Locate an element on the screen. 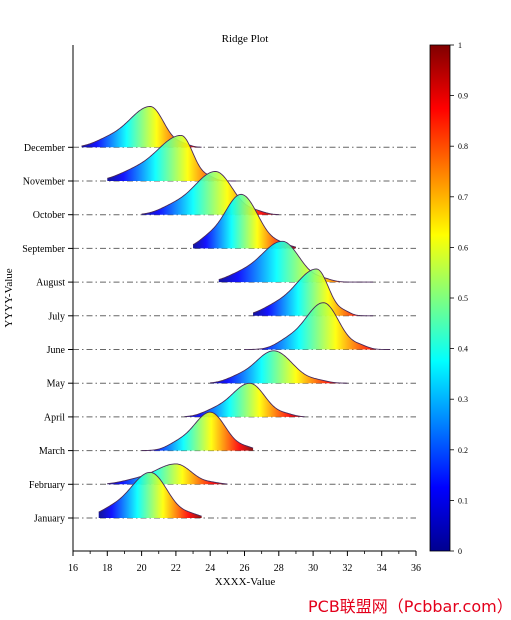 This screenshot has height=620, width=511. ridge-outline-january is located at coordinates (150, 494).